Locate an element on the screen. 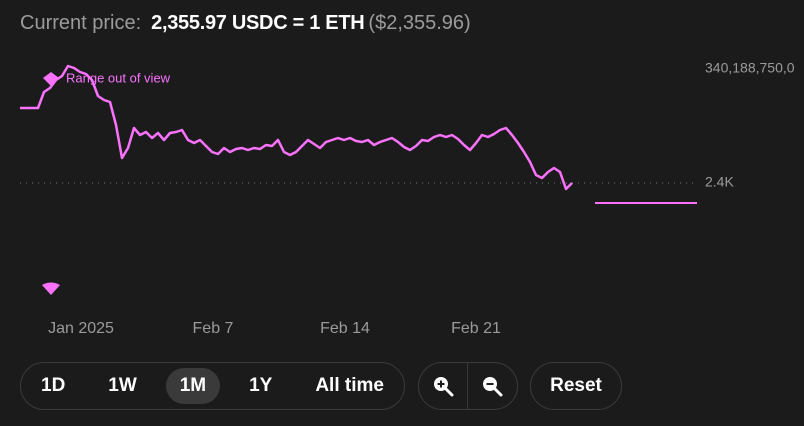  range-marker is located at coordinates (51, 79).